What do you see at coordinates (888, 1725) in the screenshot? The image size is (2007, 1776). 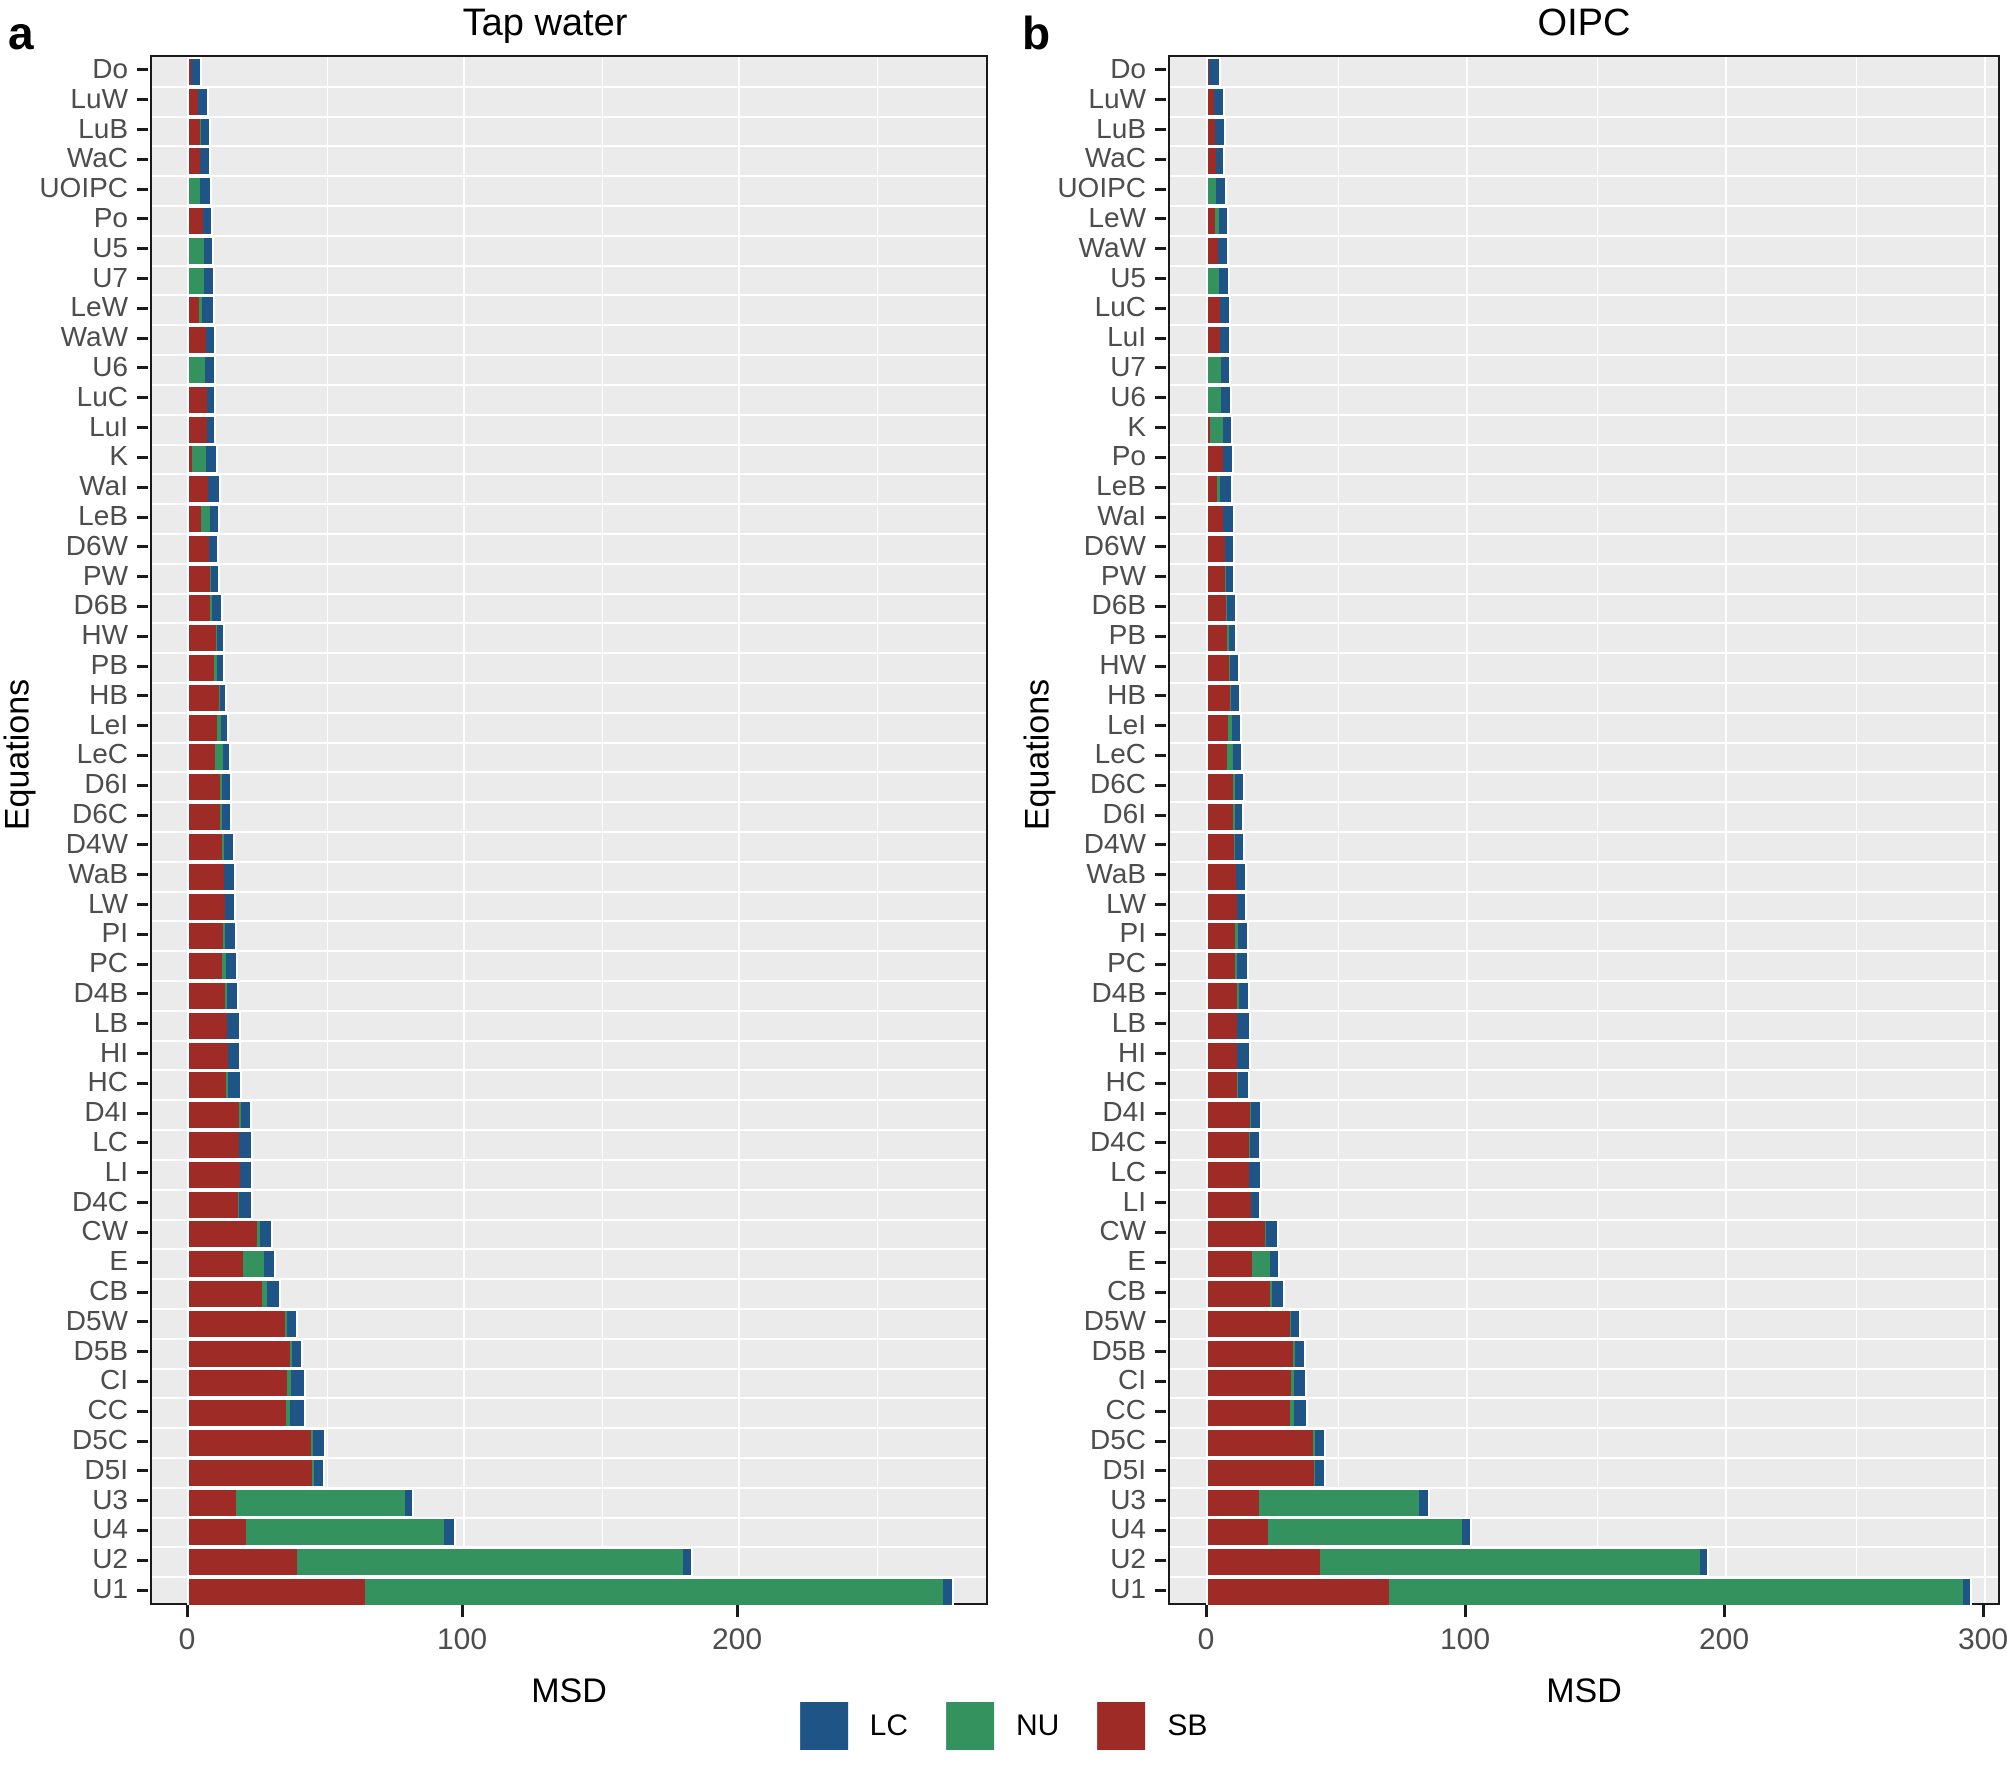 I see `legend-label-lc: LC` at bounding box center [888, 1725].